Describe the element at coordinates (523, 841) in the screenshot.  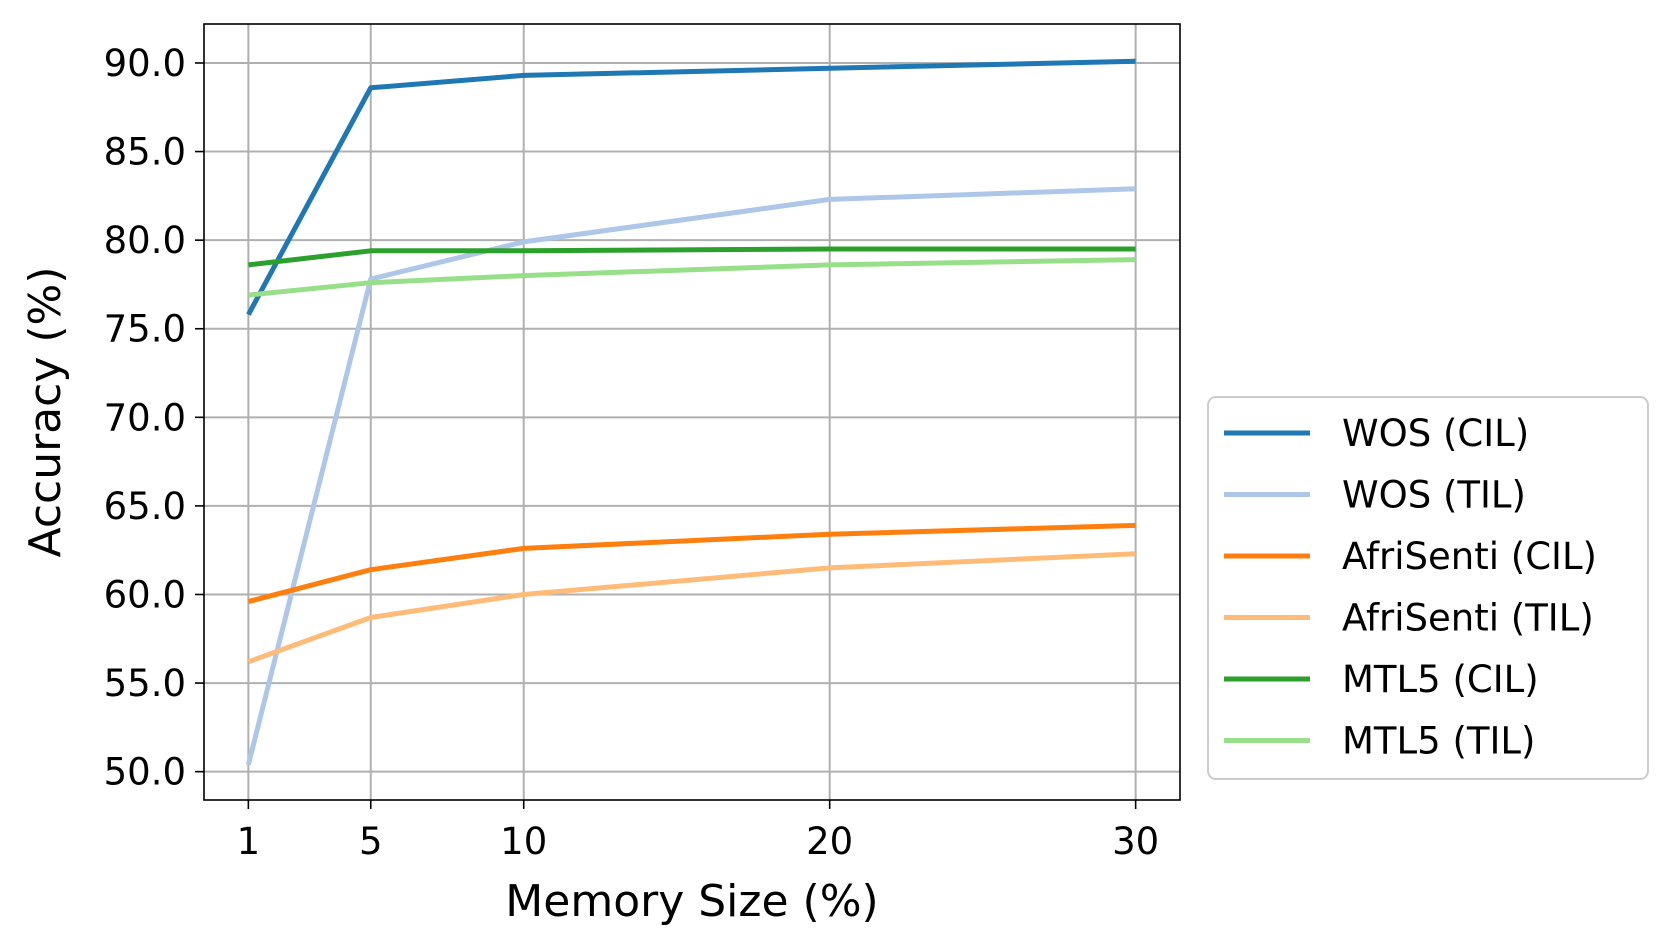
I see `x-tick-label: 10` at that location.